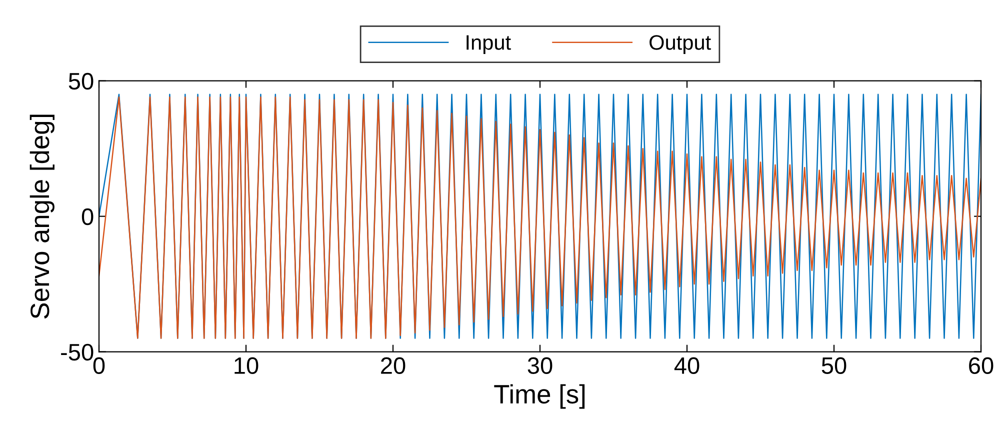  Describe the element at coordinates (540, 365) in the screenshot. I see `x-tick-label: 30` at that location.